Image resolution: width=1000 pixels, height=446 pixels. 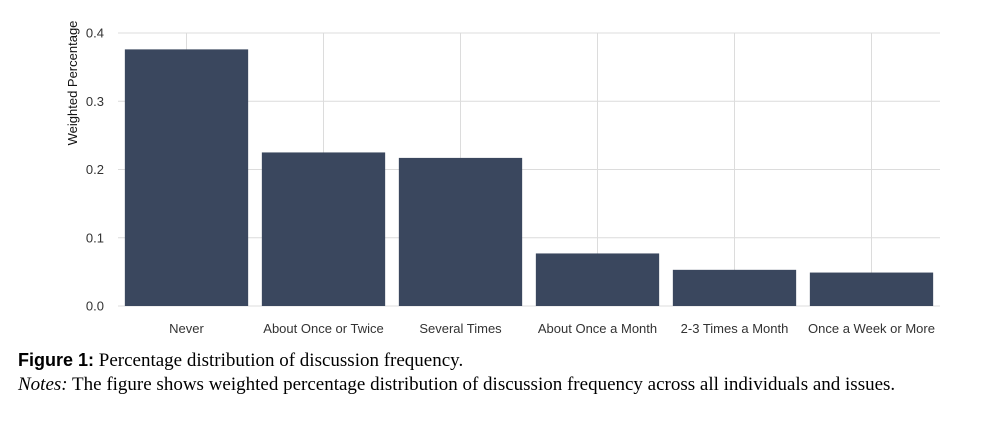 I want to click on x-tick-label: About Once a Month, so click(x=597, y=328).